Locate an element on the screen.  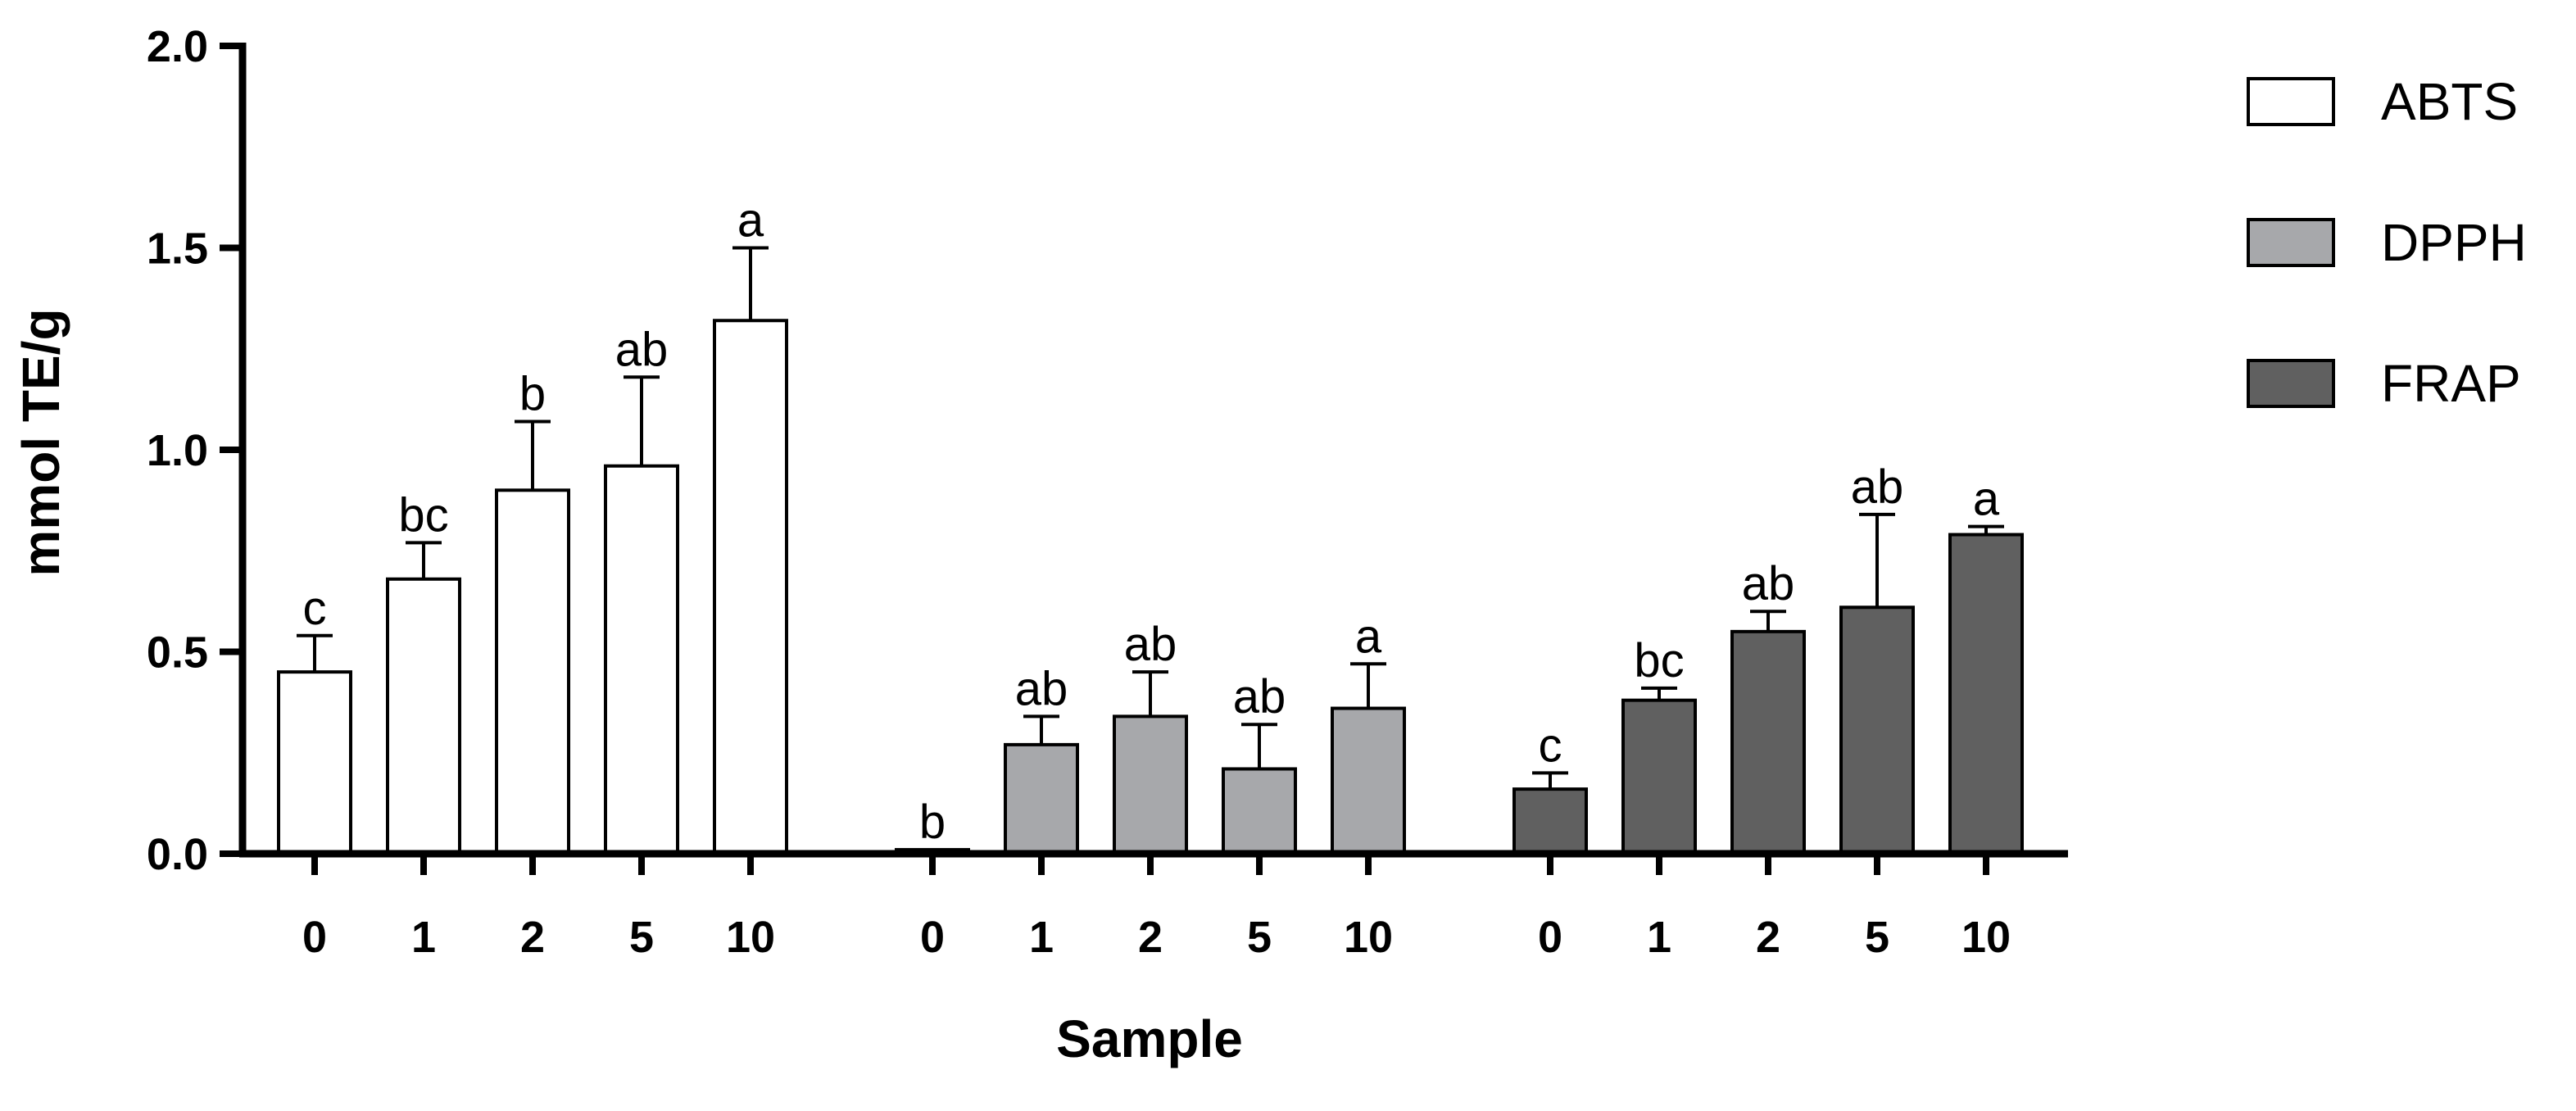
x-axis-title: Sample is located at coordinates (1149, 1038).